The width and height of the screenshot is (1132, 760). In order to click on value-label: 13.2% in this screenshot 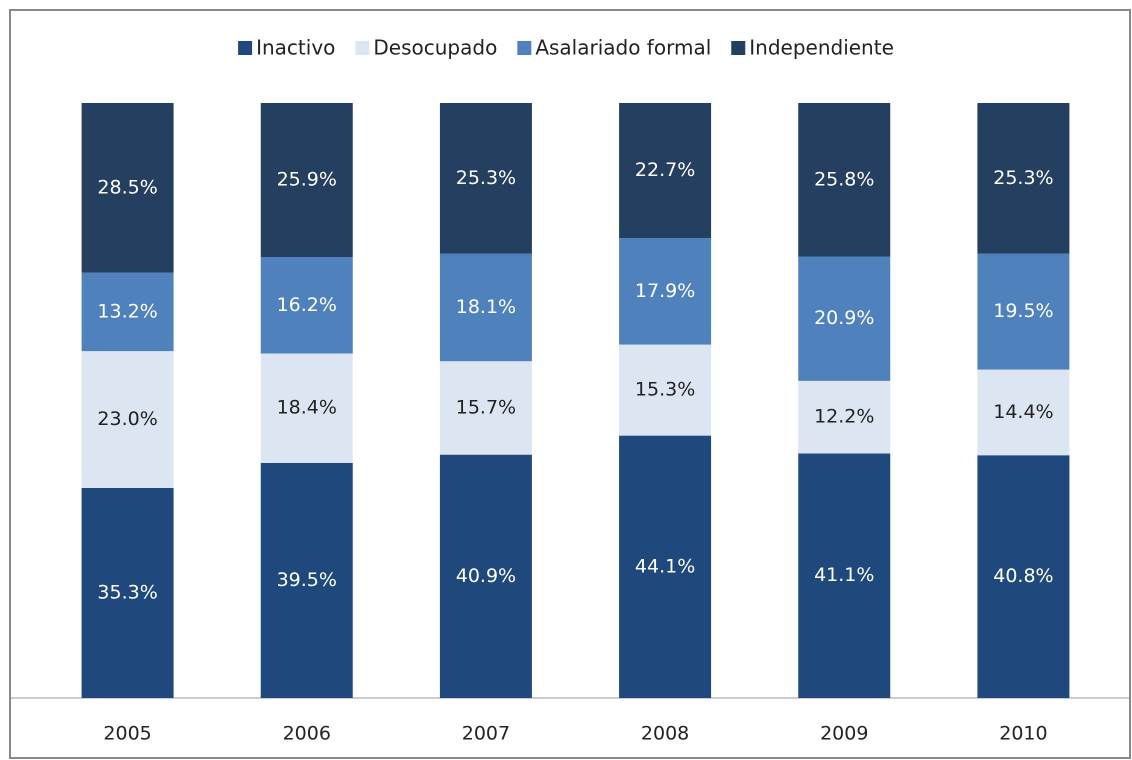, I will do `click(127, 311)`.